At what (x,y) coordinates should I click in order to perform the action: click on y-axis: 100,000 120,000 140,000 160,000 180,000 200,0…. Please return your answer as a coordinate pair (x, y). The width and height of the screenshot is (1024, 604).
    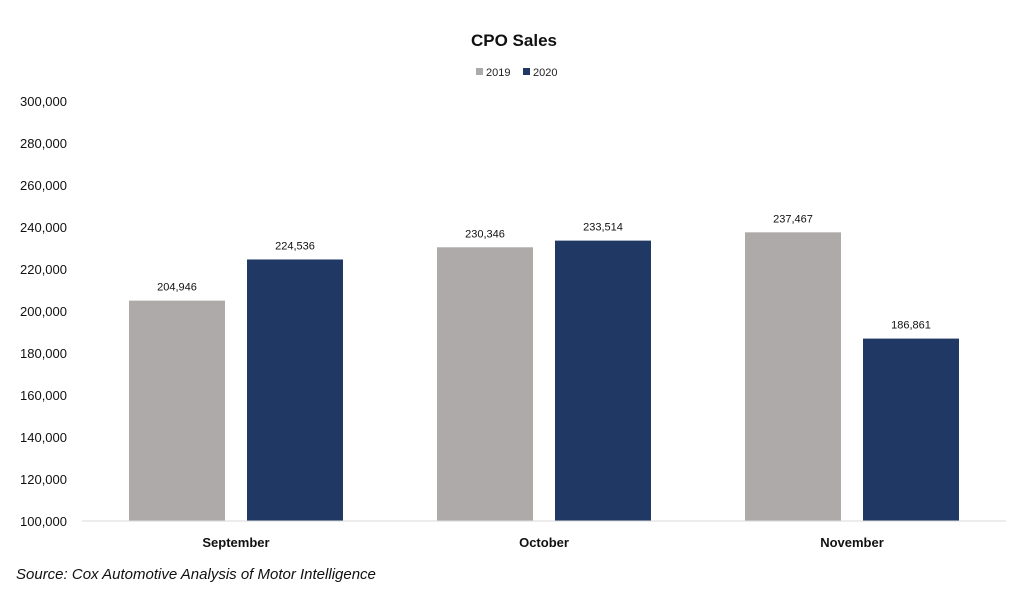
    Looking at the image, I should click on (43, 311).